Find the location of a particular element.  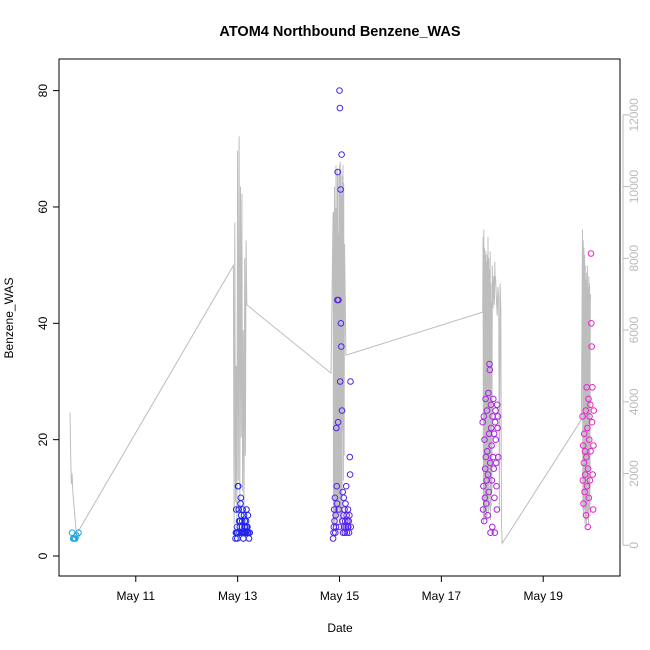

x-axis: May 11 May 13 May 15 May 17 May 19 is located at coordinates (340, 589).